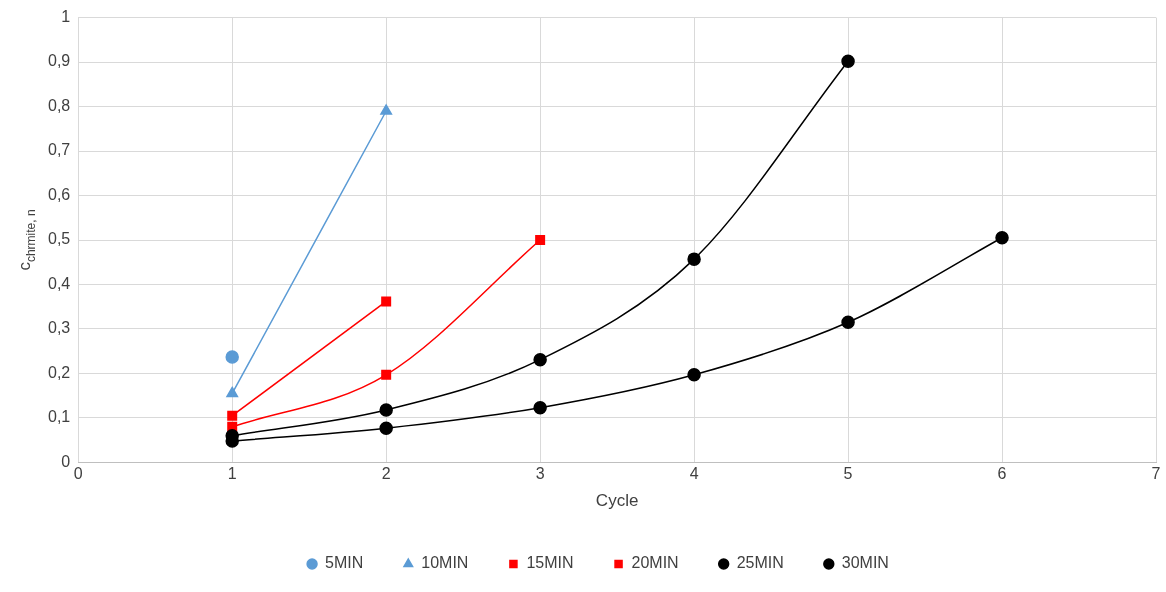 Image resolution: width=1166 pixels, height=592 pixels. What do you see at coordinates (232, 474) in the screenshot?
I see `x-tick-label: 1` at bounding box center [232, 474].